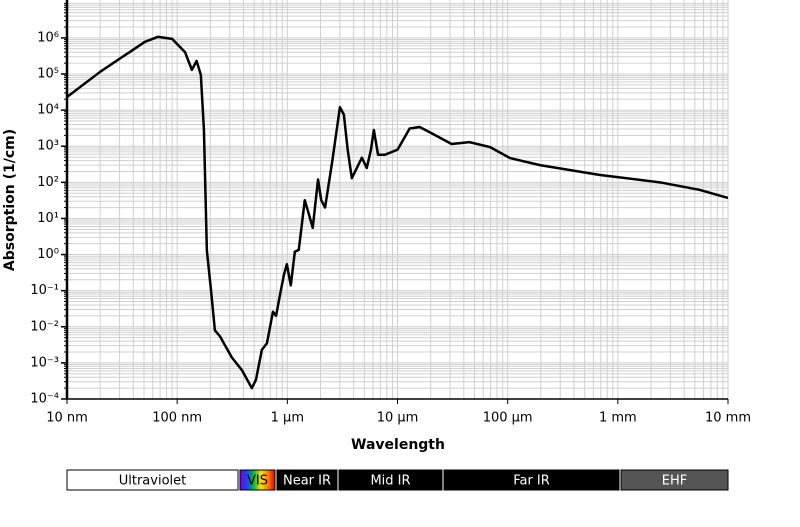  What do you see at coordinates (44, 290) in the screenshot?
I see `y-tick-label: 10⁻¹` at bounding box center [44, 290].